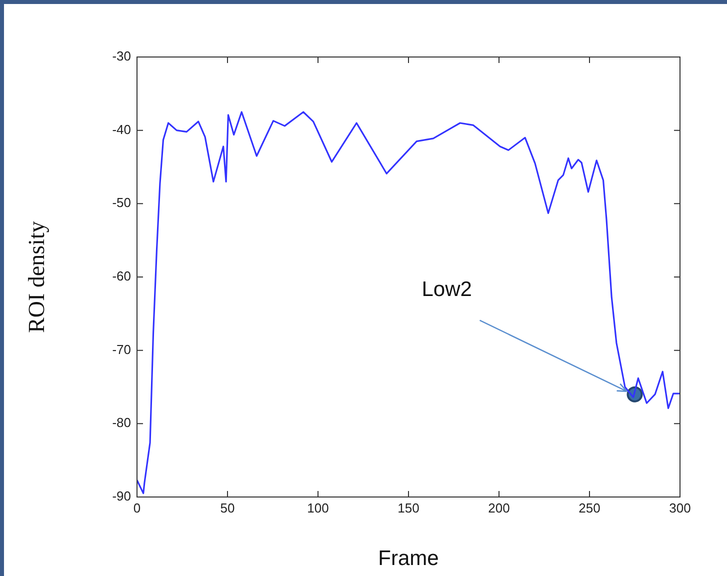 The width and height of the screenshot is (727, 576). I want to click on x-tick-label: 150, so click(409, 508).